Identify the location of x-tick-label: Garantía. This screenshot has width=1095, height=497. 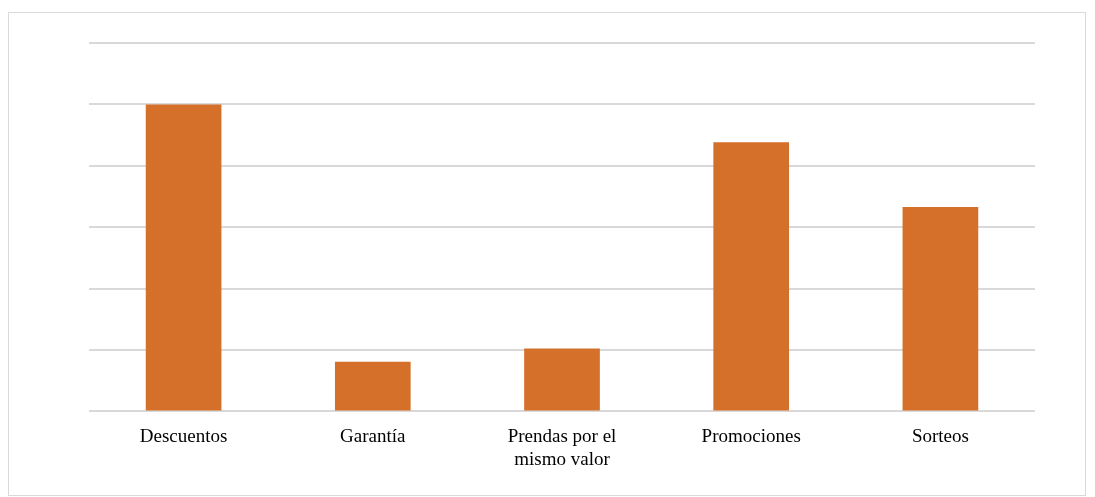
(373, 435).